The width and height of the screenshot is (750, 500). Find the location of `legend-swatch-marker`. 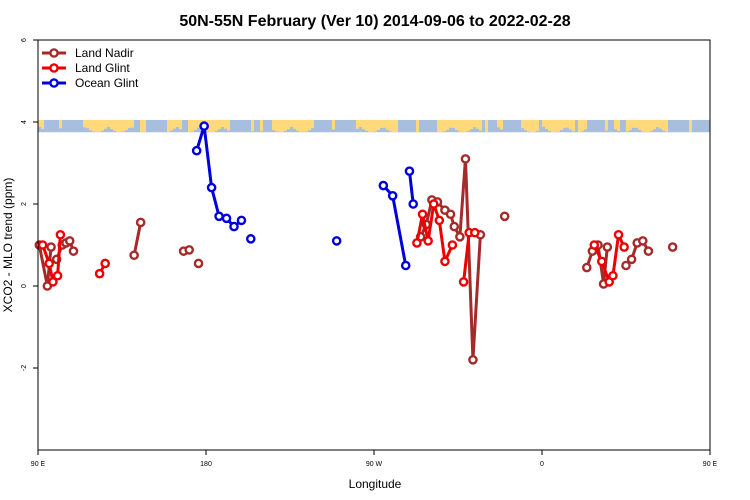

legend-swatch-marker is located at coordinates (54, 83).